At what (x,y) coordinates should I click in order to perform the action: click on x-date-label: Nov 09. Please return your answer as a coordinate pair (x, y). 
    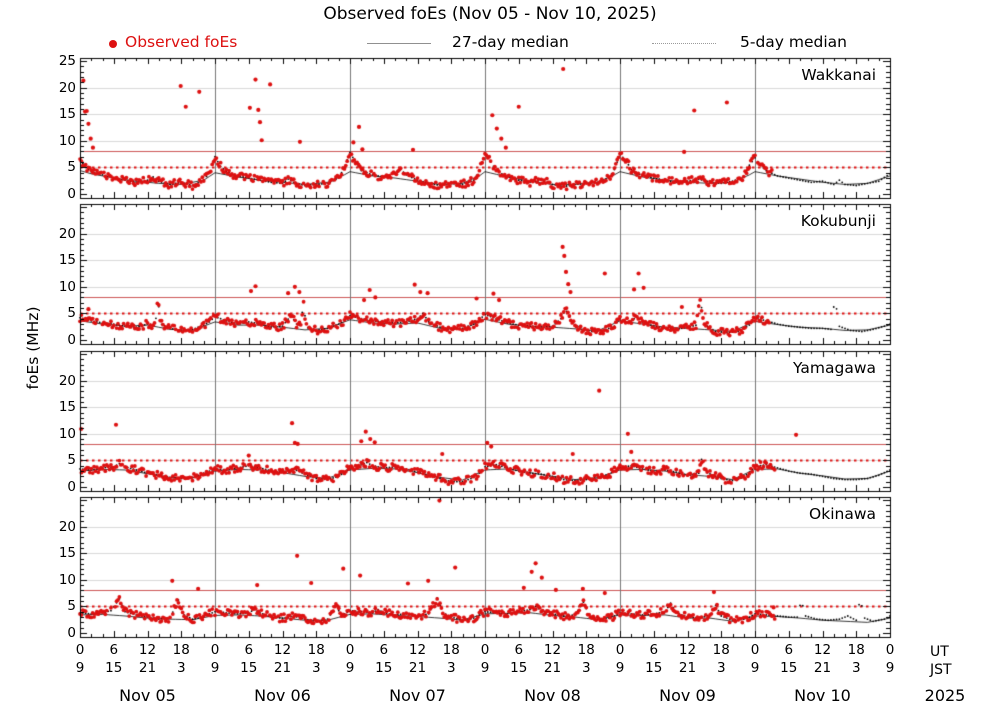
    Looking at the image, I should click on (687, 695).